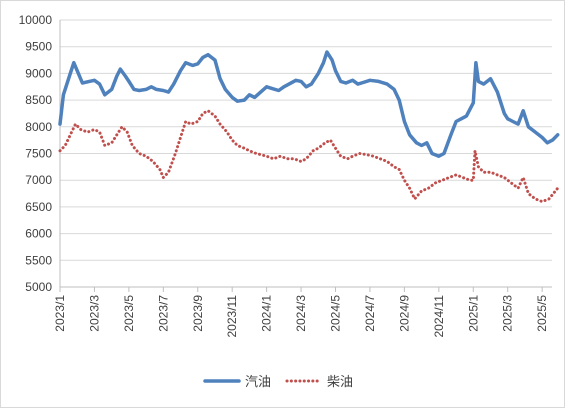  Describe the element at coordinates (38, 287) in the screenshot. I see `y-tick-label: 5000` at that location.